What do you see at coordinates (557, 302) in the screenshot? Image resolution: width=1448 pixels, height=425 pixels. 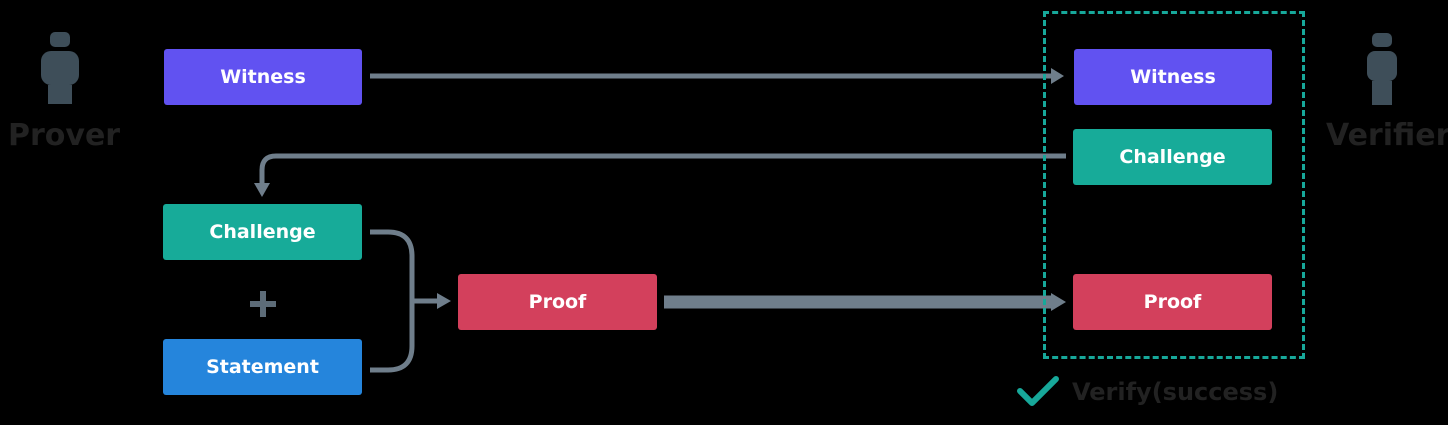 I see `prover-proof-box: Proof` at bounding box center [557, 302].